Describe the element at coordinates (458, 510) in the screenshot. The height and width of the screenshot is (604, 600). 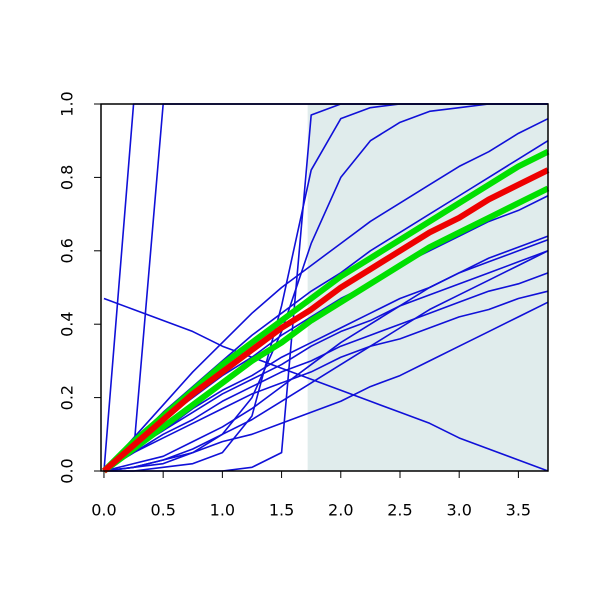
I see `x-tick-label: 3.0` at that location.